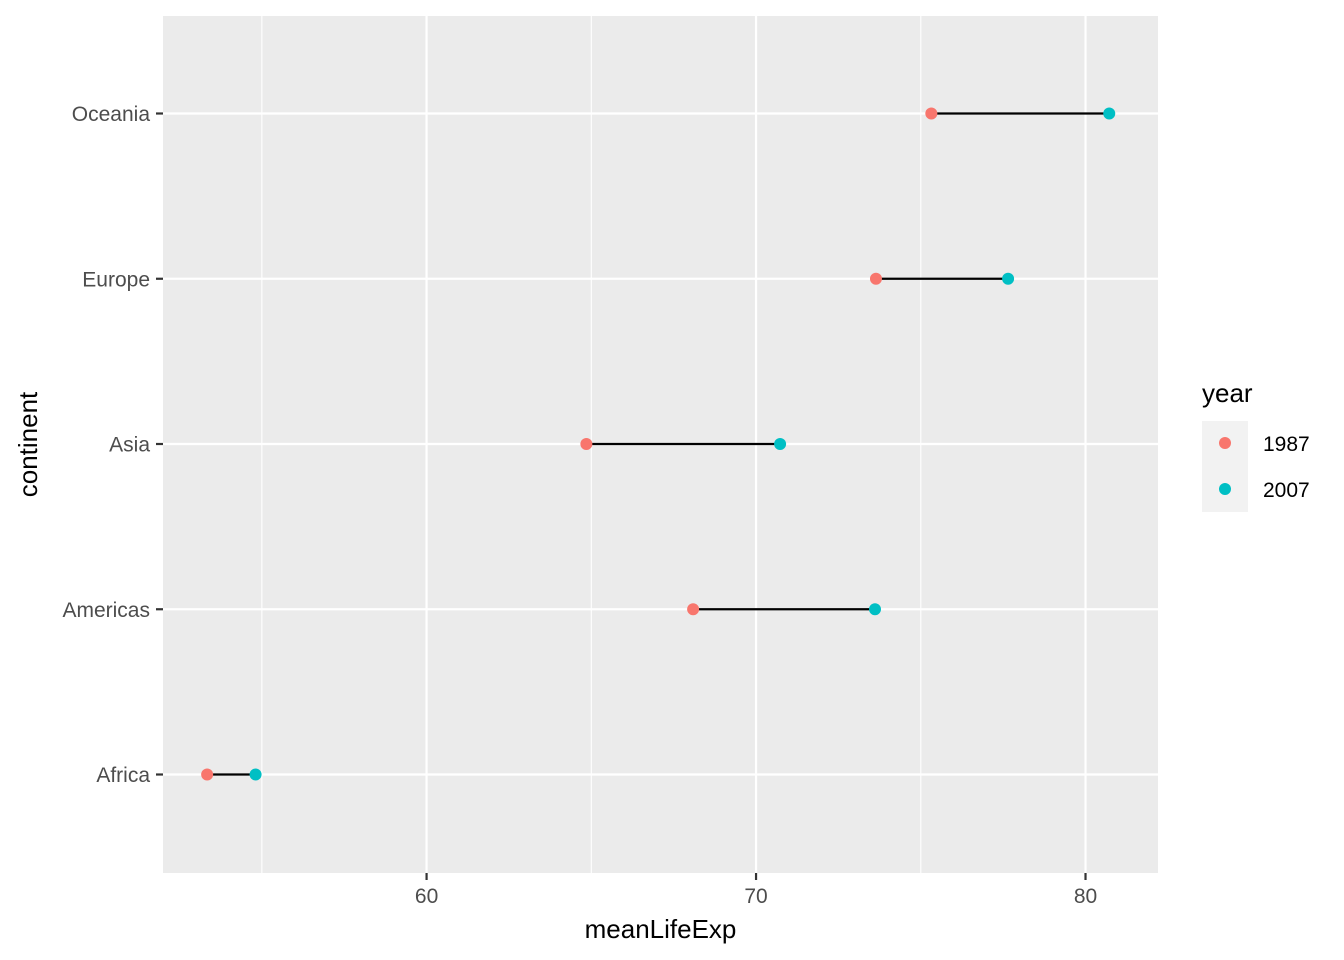 This screenshot has height=960, width=1344. I want to click on legend-key-2007, so click(1225, 489).